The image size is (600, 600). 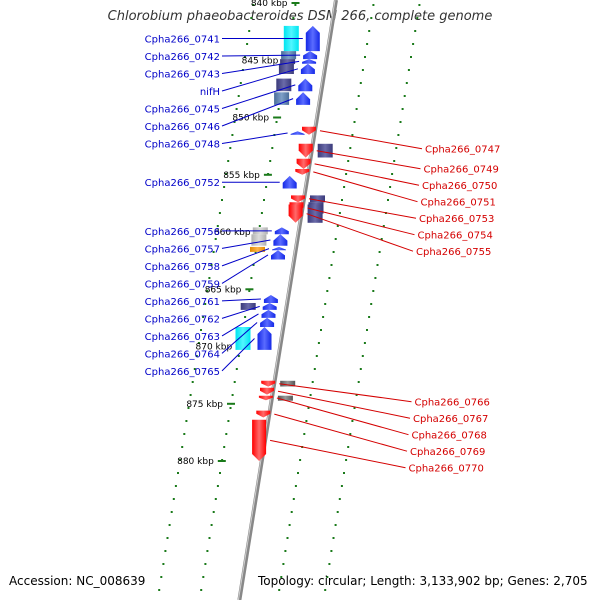 I want to click on gene-label-Cpha266_0762: Cpha266_0762, so click(x=182, y=319).